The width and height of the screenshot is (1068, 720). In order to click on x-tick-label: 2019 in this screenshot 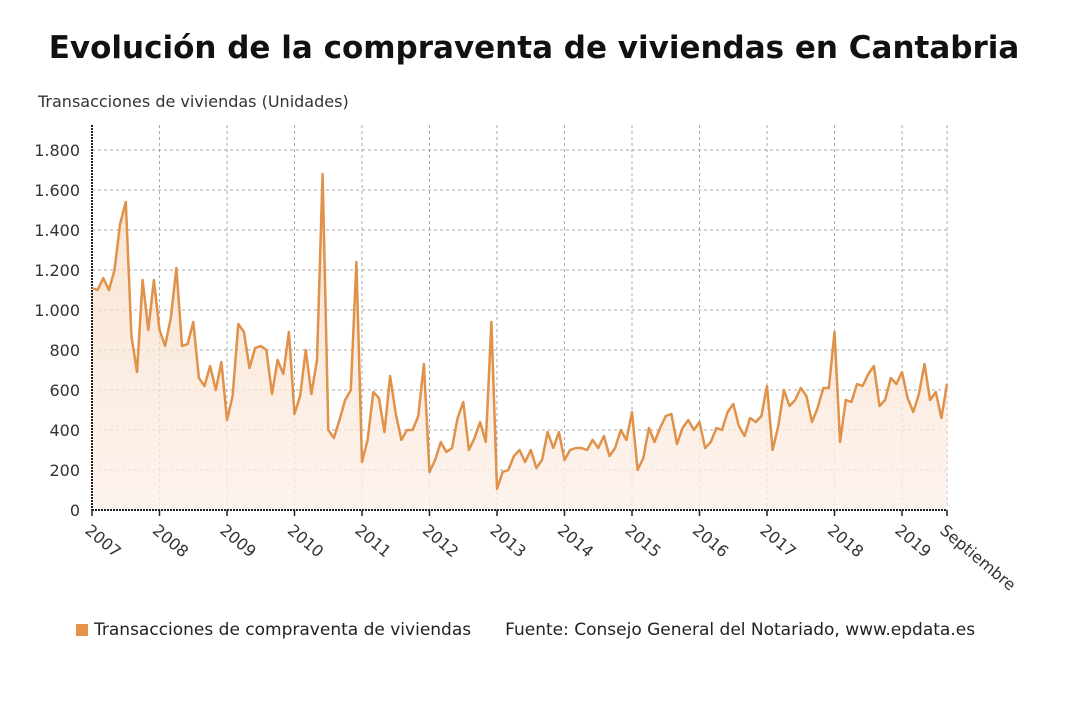, I will do `click(912, 541)`.